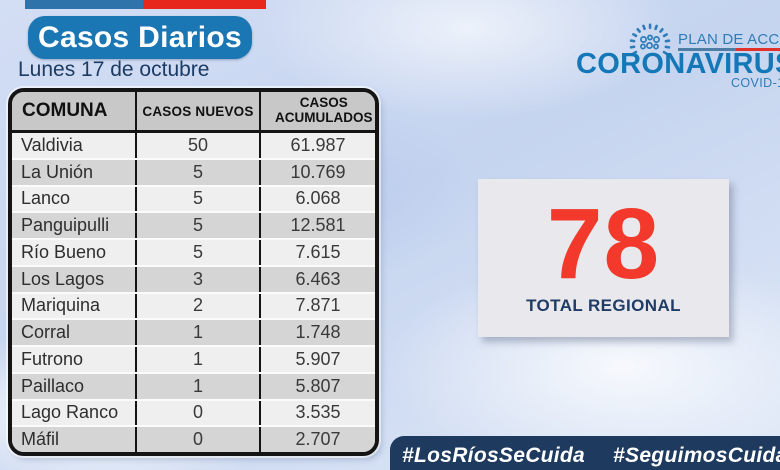 This screenshot has height=470, width=780. I want to click on table-row: Panguipulli 5 12.581, so click(193, 224).